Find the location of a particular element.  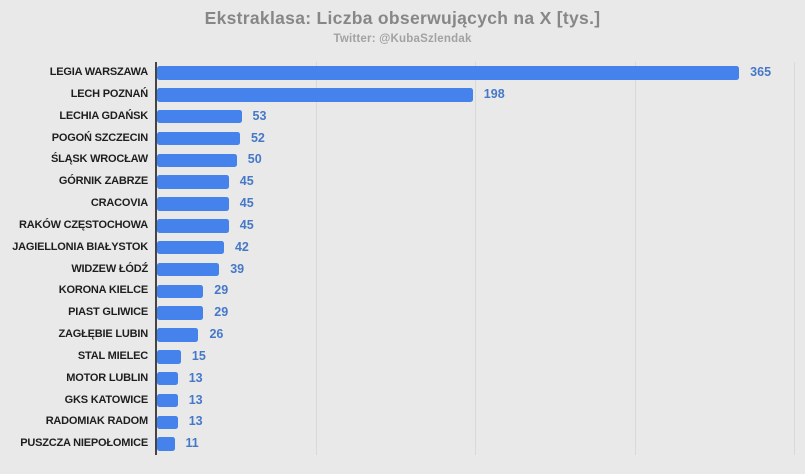

y-axis-line is located at coordinates (156, 258).